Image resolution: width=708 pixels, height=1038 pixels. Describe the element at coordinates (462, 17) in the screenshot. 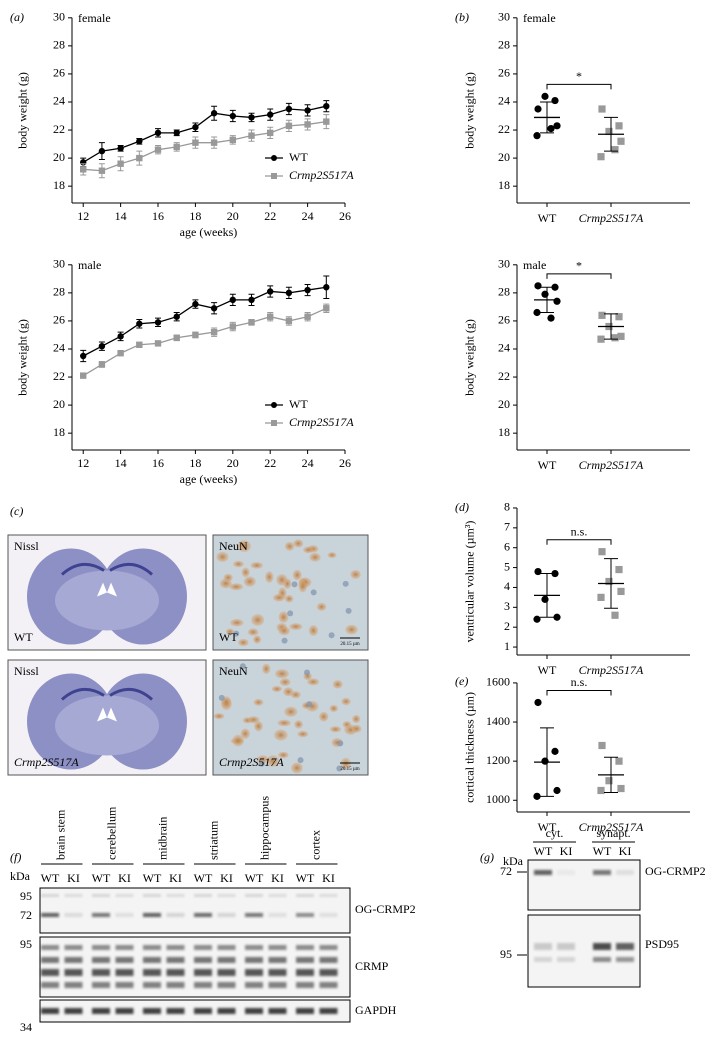

I see `panel-label: (b)` at that location.